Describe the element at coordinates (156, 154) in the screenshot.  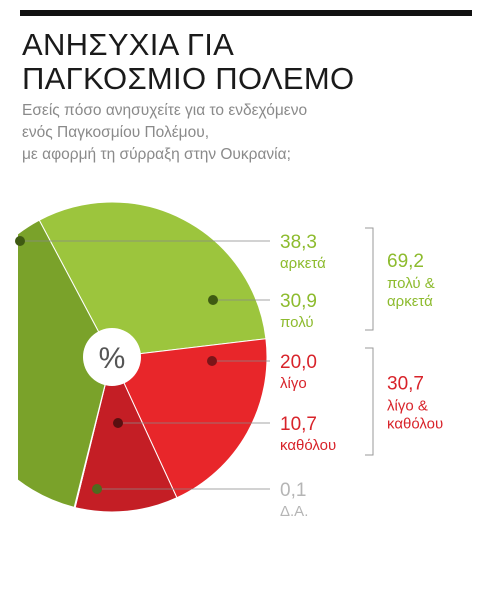
I see `subtitle-line-3: με αφορμή τη σύρραξη στην Ουκρανία;` at that location.